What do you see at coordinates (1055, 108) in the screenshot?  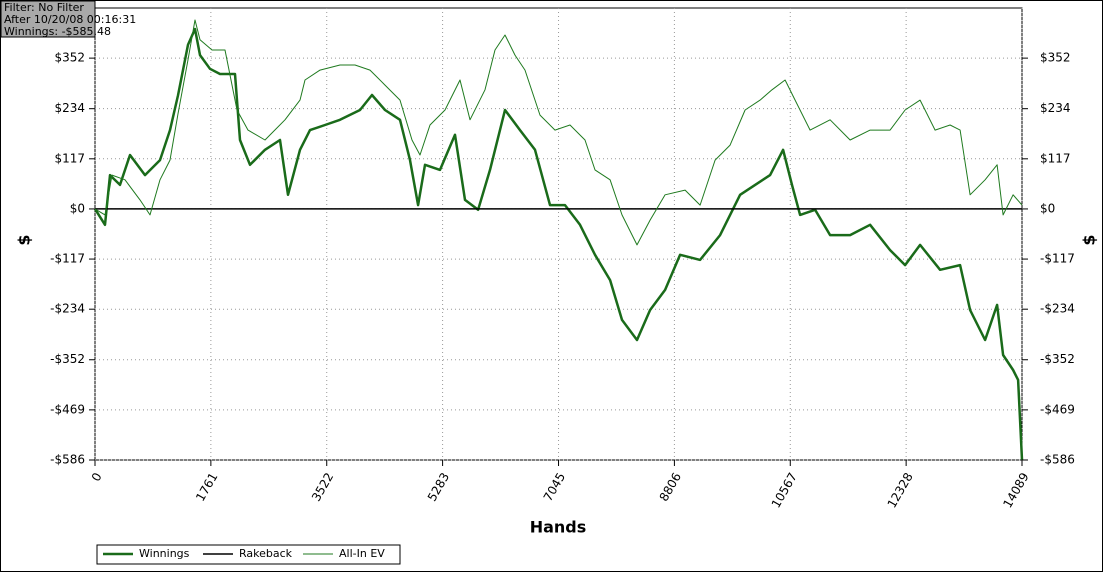 I see `y2-tick-label: $234` at bounding box center [1055, 108].